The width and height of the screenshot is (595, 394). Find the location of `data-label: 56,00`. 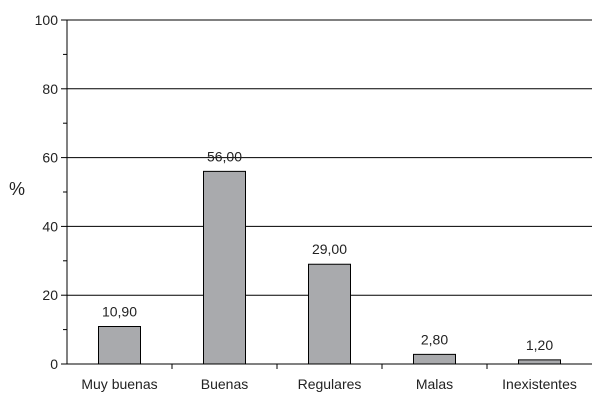

data-label: 56,00 is located at coordinates (224, 156).